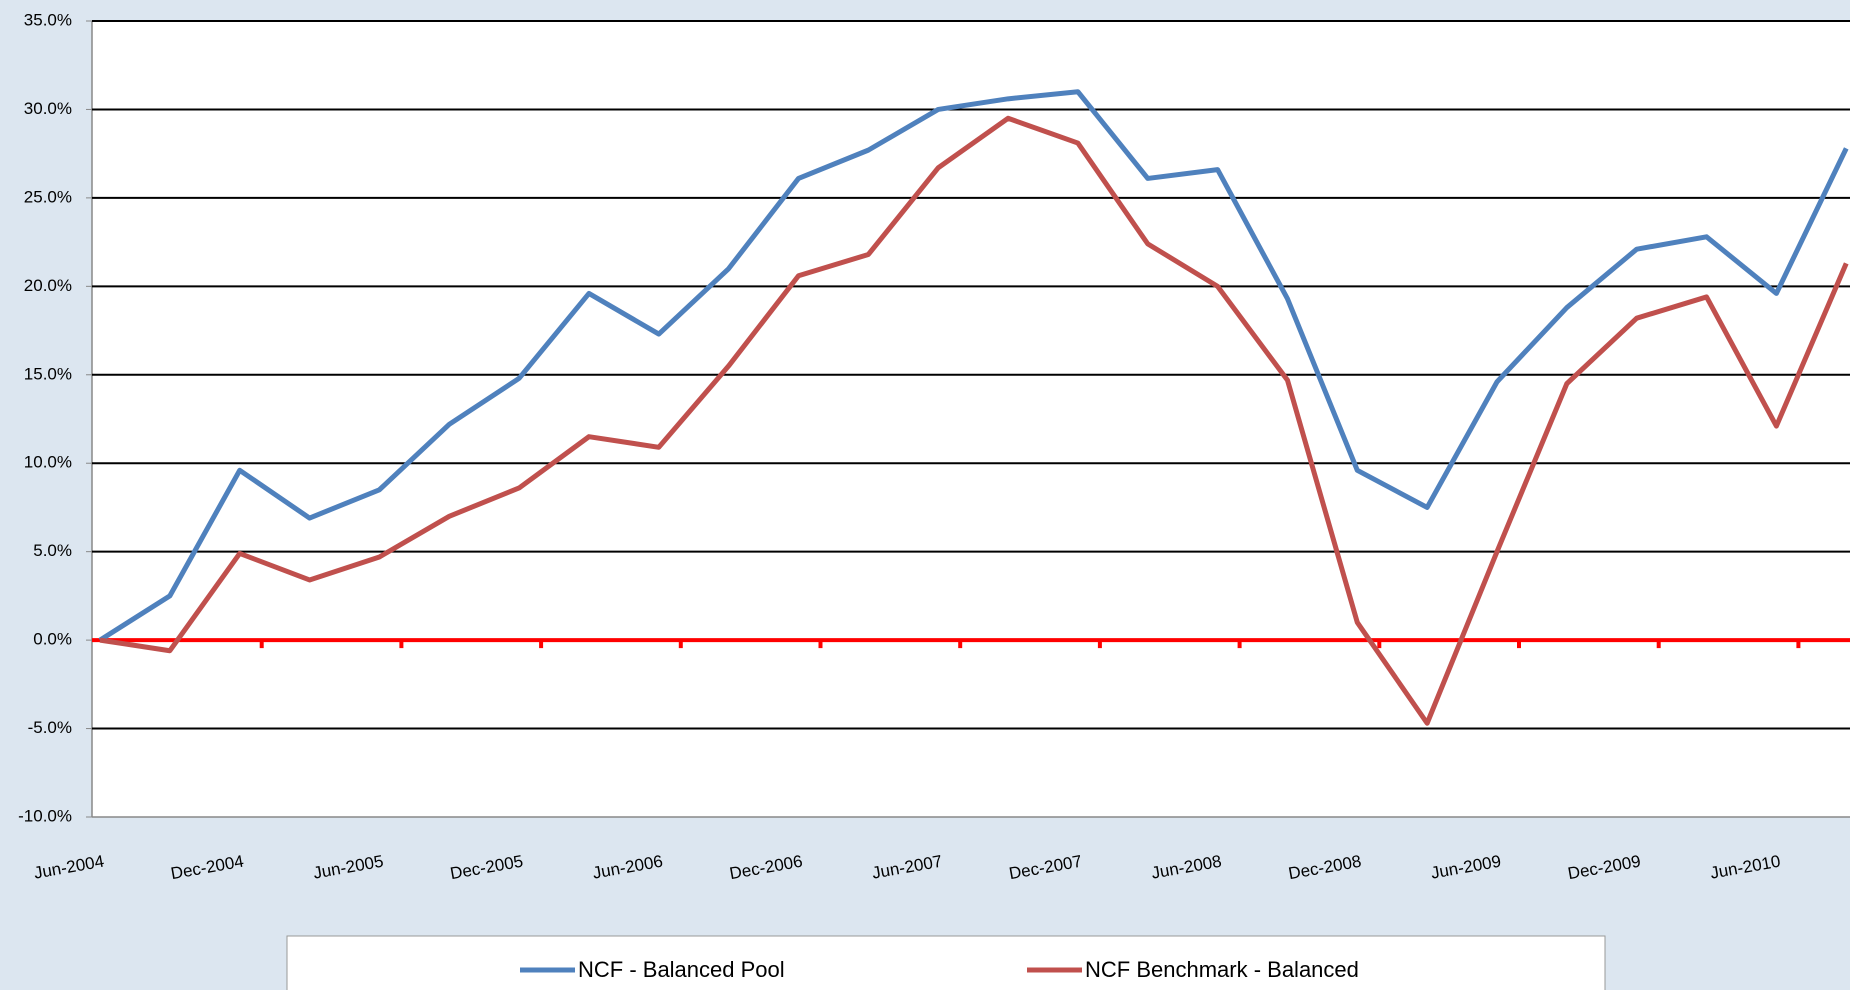 Image resolution: width=1850 pixels, height=990 pixels. What do you see at coordinates (50, 727) in the screenshot?
I see `y-tick-label: -5.0%` at bounding box center [50, 727].